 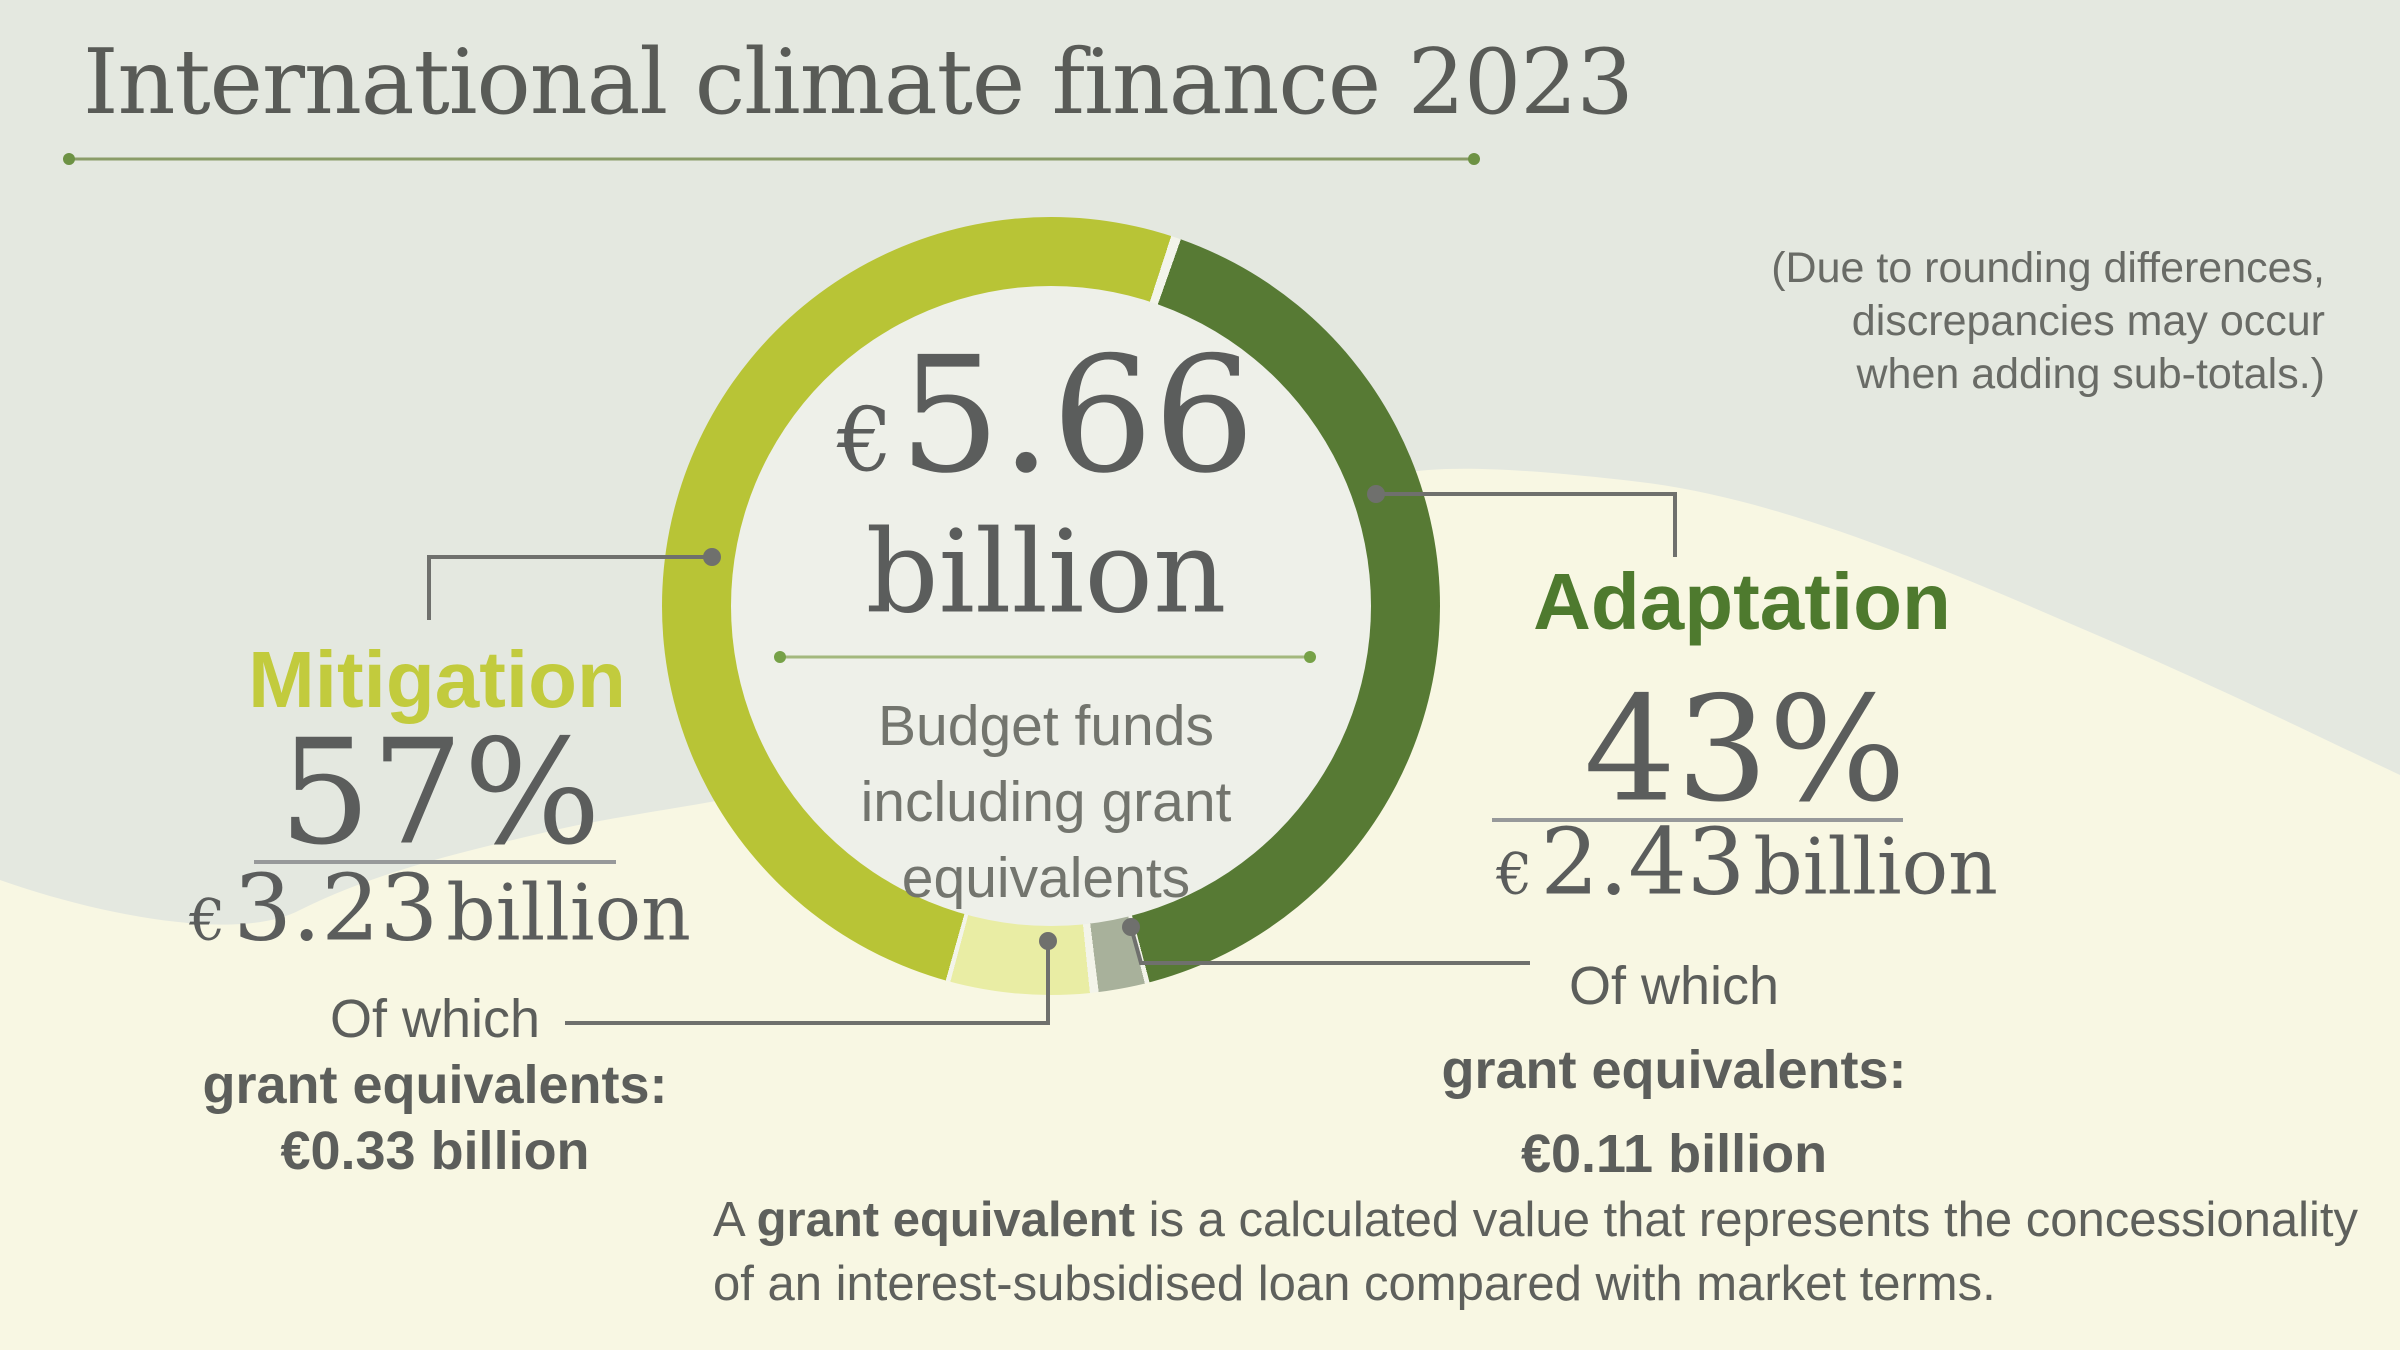 What do you see at coordinates (1045, 657) in the screenshot?
I see `center-divider` at bounding box center [1045, 657].